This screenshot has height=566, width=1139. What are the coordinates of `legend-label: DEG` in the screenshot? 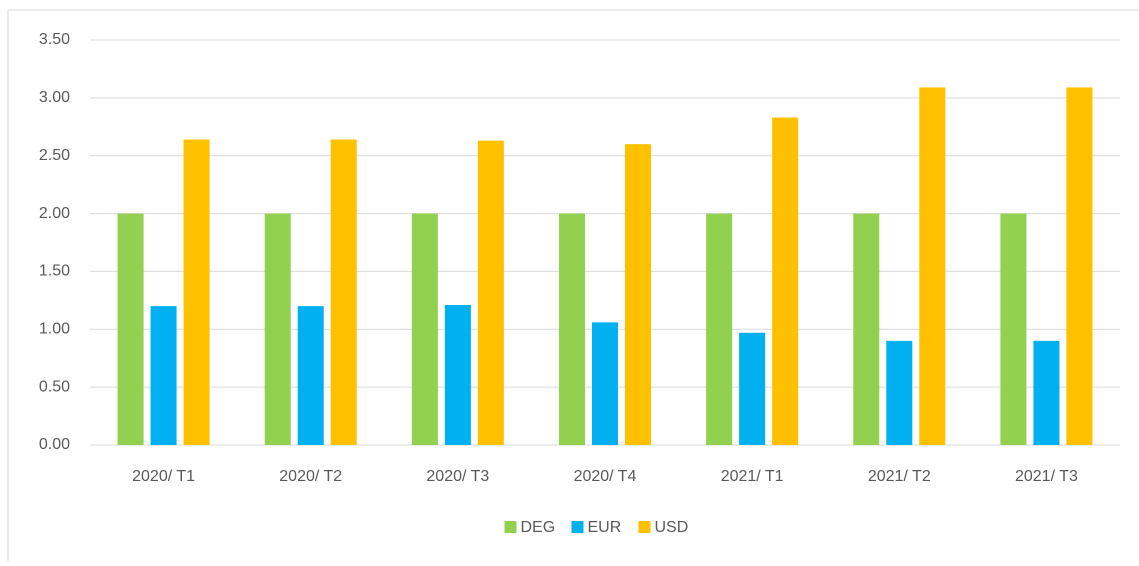 It's located at (538, 527).